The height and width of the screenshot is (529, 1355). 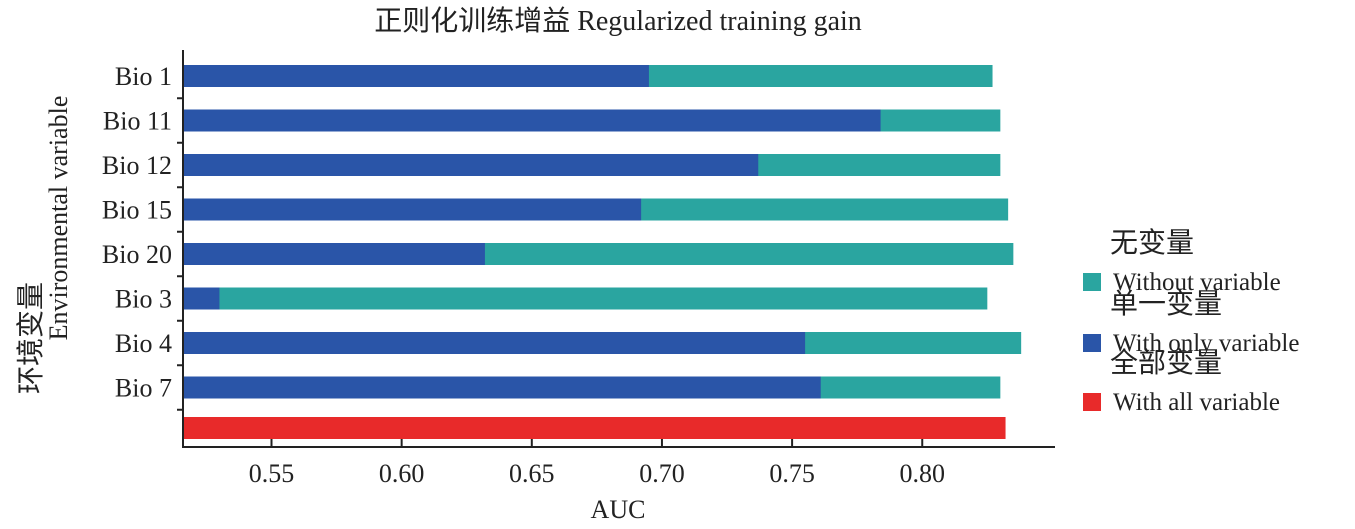 What do you see at coordinates (618, 21) in the screenshot?
I see `chart-title: 正则化训练增益 Regularized training gain` at bounding box center [618, 21].